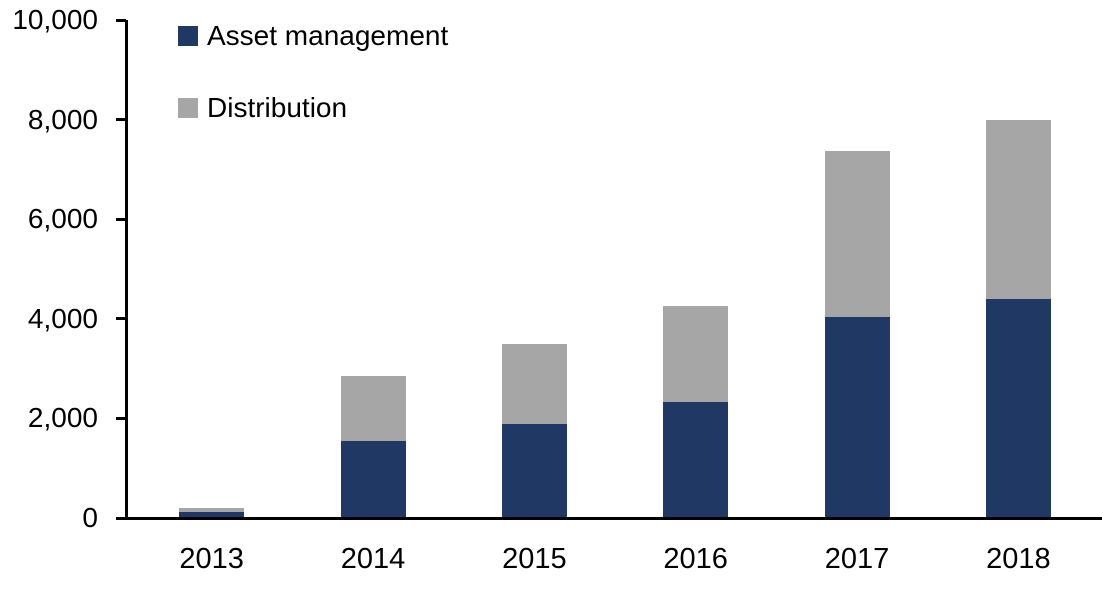 The height and width of the screenshot is (594, 1102). Describe the element at coordinates (55, 19) in the screenshot. I see `y-axis-tick-label: 10,000` at that location.